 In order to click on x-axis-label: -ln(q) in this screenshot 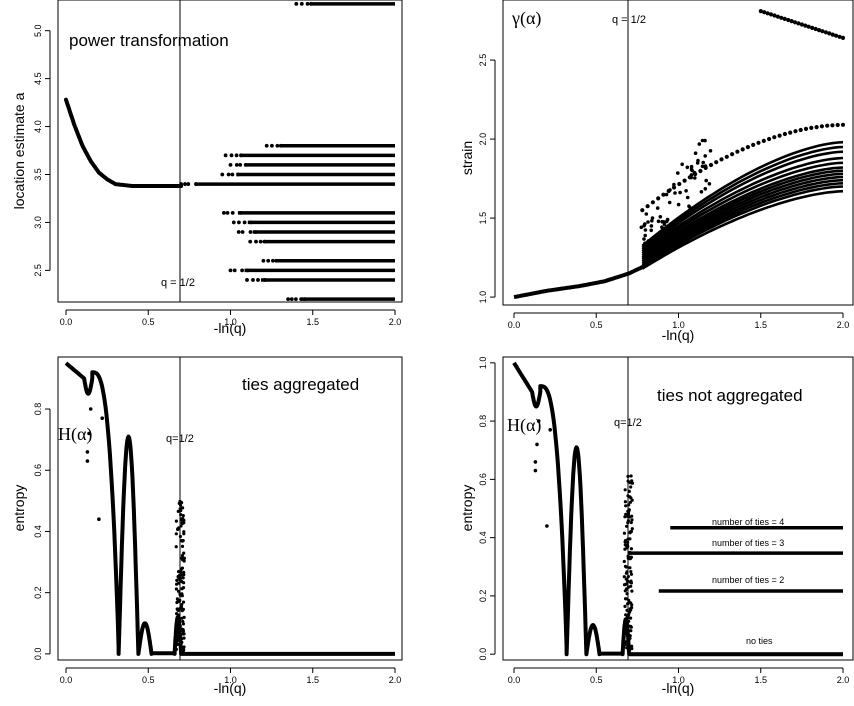, I will do `click(678, 335)`.